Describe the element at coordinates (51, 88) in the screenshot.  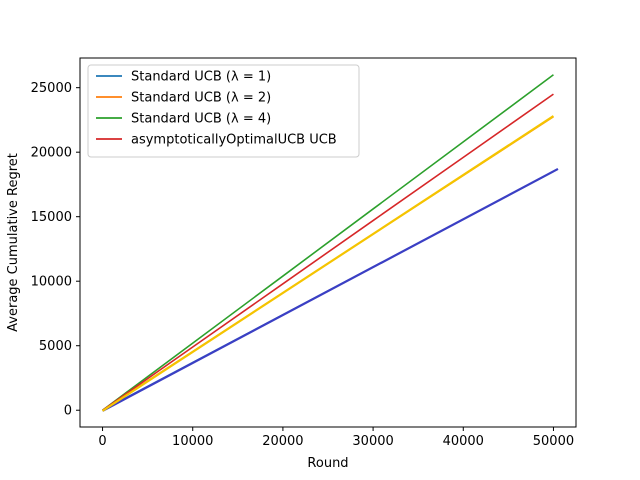
I see `y-tick-label-25000: 25000` at that location.